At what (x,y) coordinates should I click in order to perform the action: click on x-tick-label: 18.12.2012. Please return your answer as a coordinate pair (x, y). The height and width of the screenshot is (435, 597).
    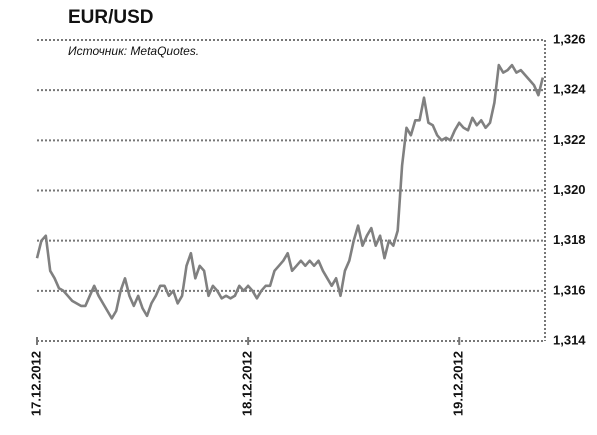
    Looking at the image, I should click on (247, 383).